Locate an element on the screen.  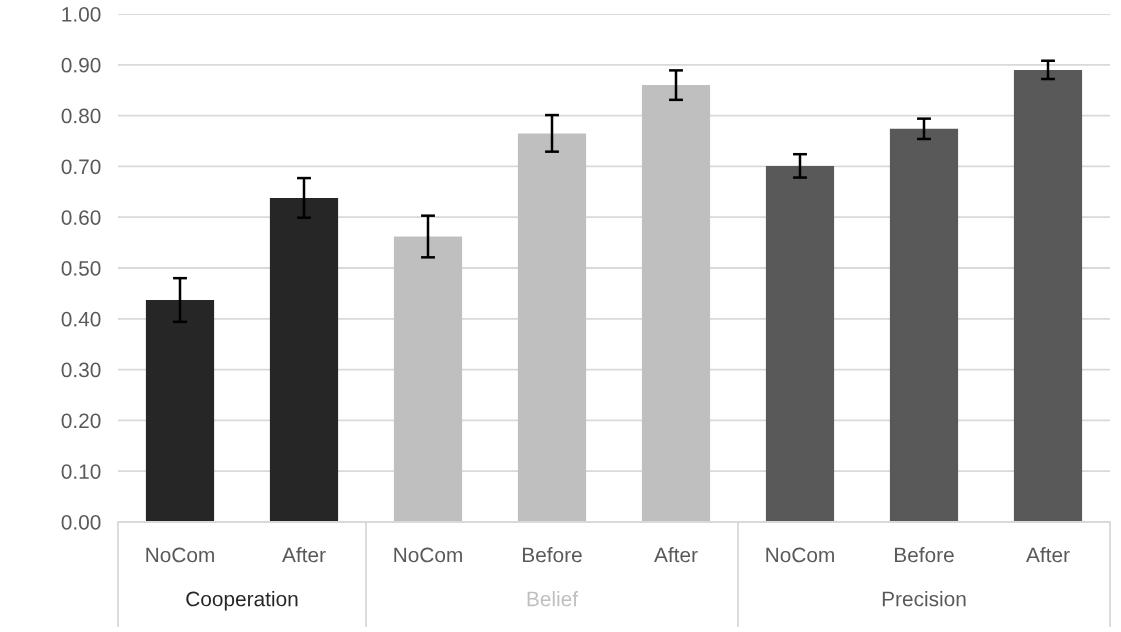
y-tick-label: 0.70 is located at coordinates (81, 167).